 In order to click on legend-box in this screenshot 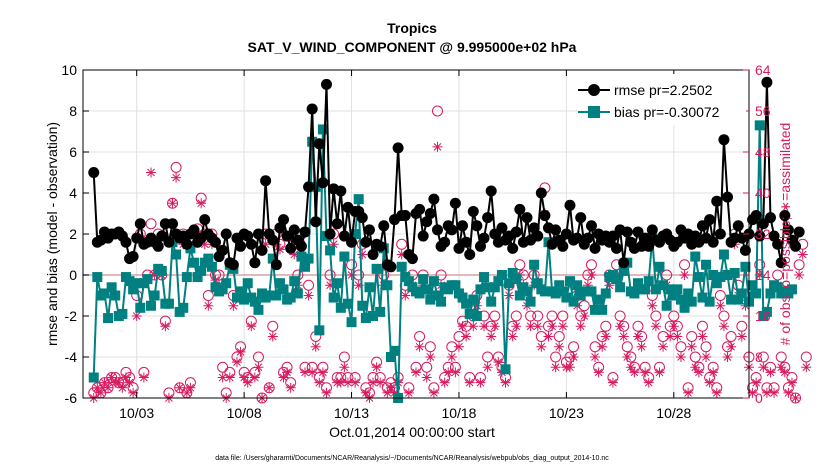, I will do `click(662, 100)`.